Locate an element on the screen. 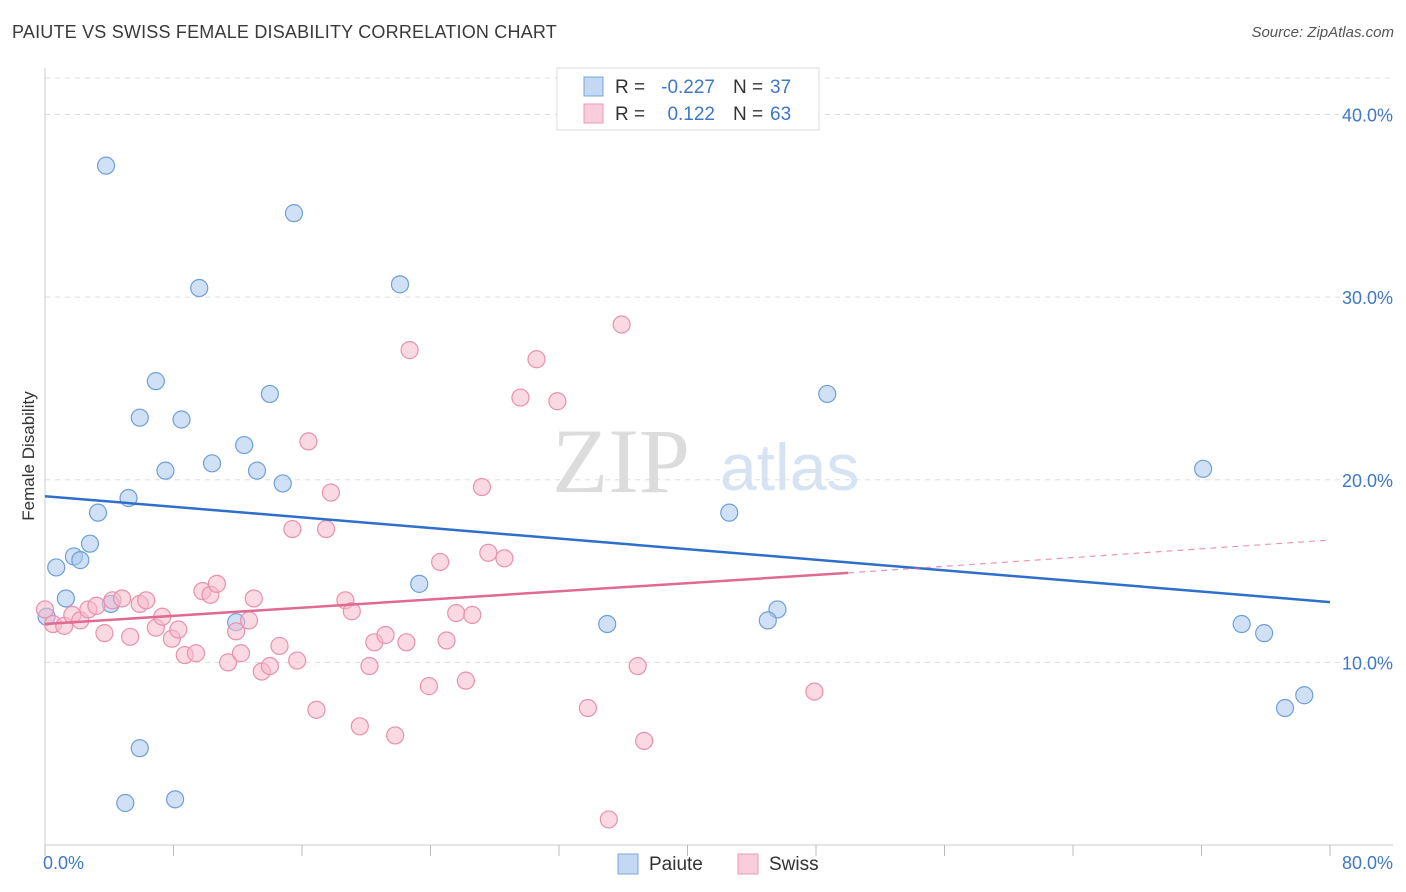 This screenshot has height=892, width=1406. y-tick-label-40: 40.0% is located at coordinates (1367, 116).